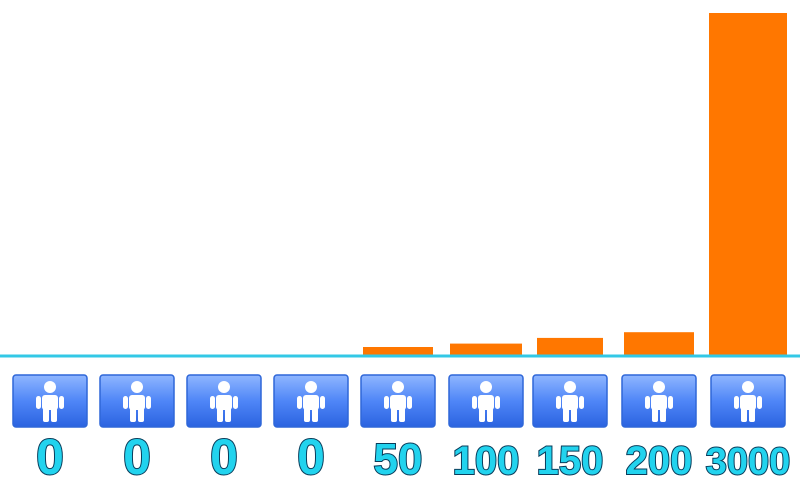 The width and height of the screenshot is (800, 487). I want to click on value-label: 50, so click(398, 459).